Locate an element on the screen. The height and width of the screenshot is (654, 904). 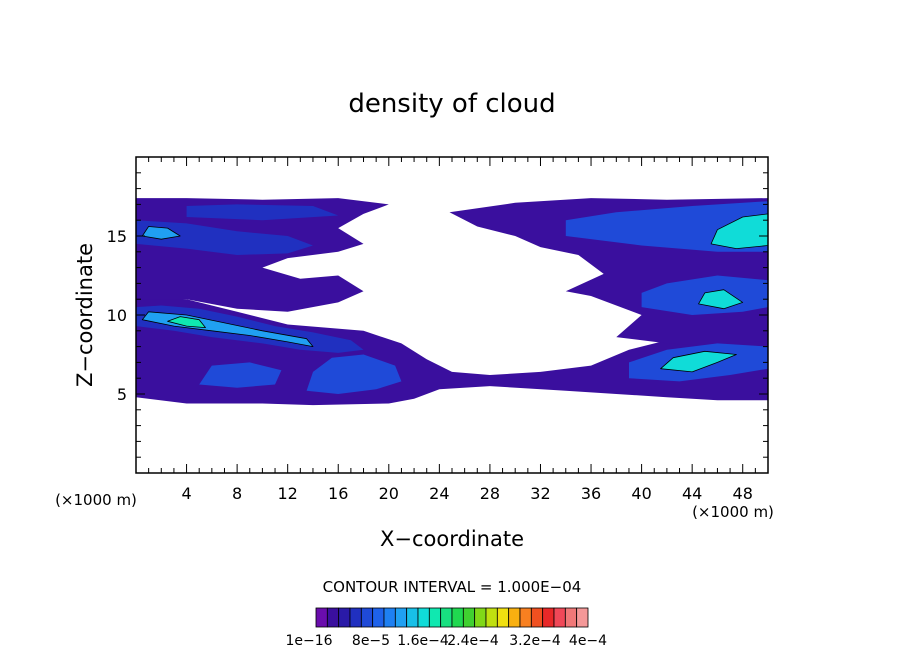
x-tick-label-24: 24 is located at coordinates (439, 493).